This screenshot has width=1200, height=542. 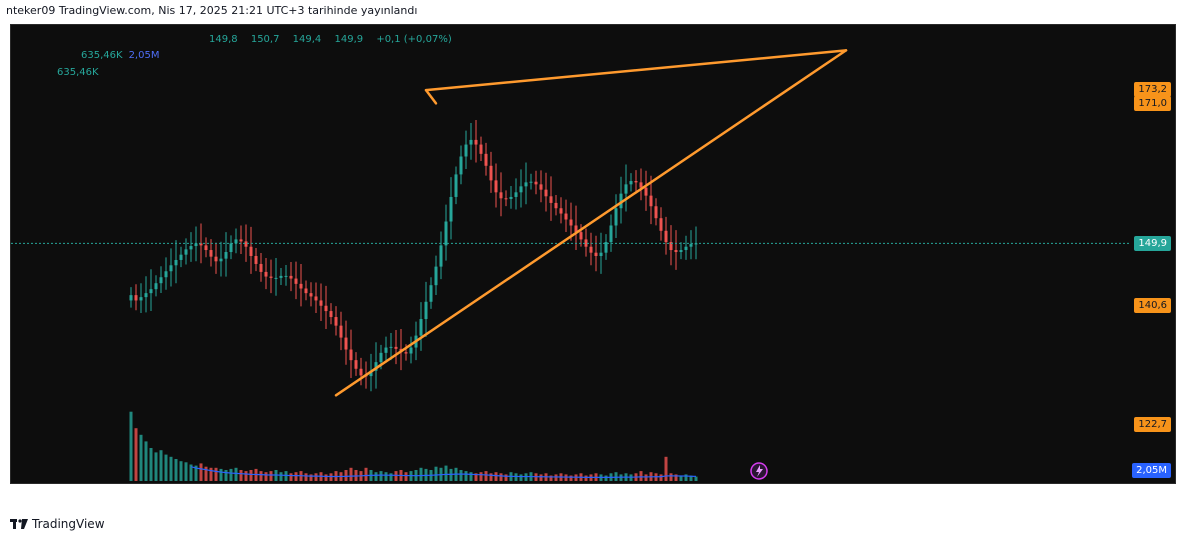 What do you see at coordinates (1152, 89) in the screenshot?
I see `price-badge: 173,2` at bounding box center [1152, 89].